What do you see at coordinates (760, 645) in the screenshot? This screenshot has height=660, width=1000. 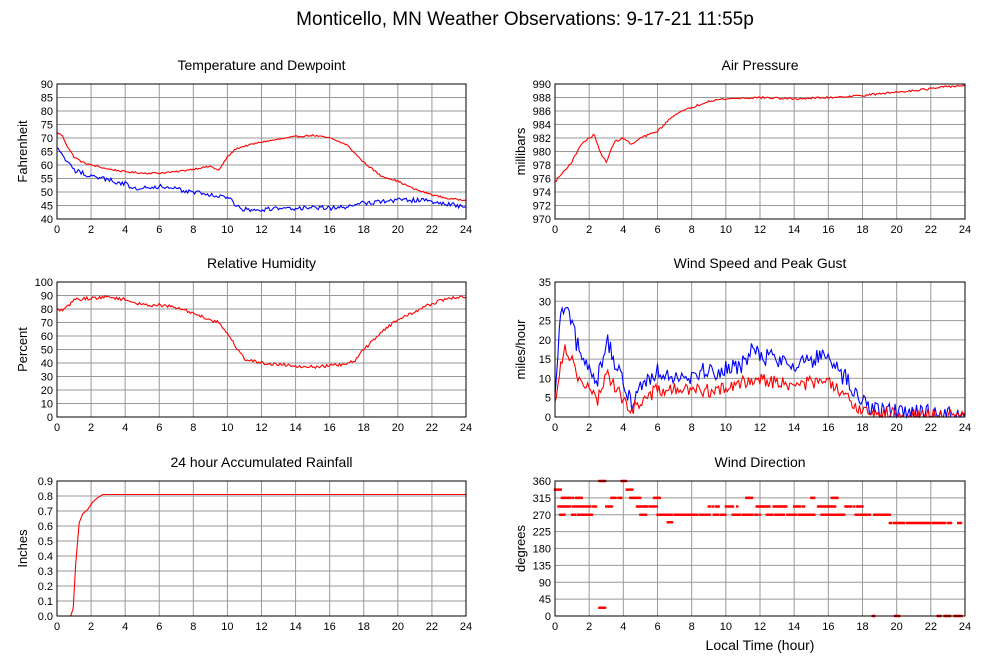 I see `x-axis-label: Local Time (hour)` at bounding box center [760, 645].